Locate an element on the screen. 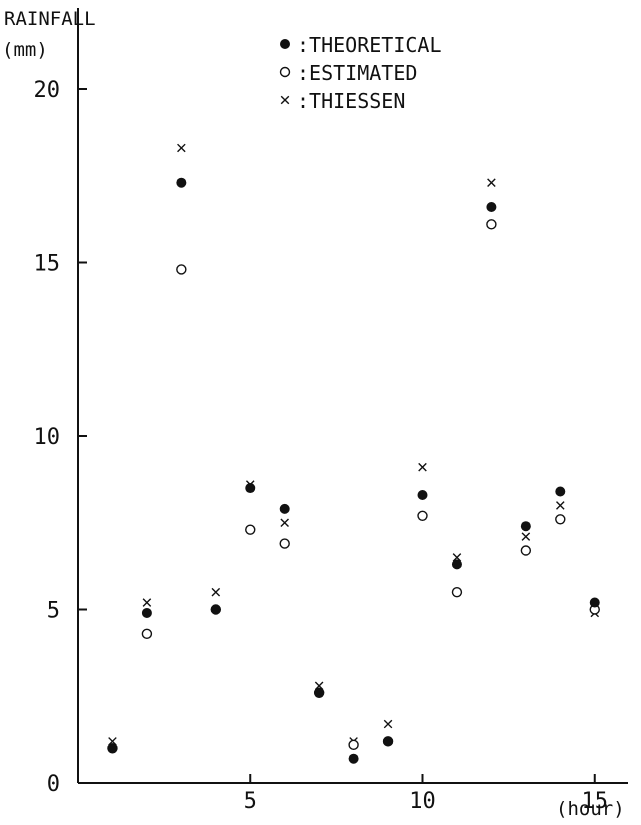 The image size is (641, 825). legend: :THEORETICAL :ESTIMATED :THIESSEN is located at coordinates (360, 73).